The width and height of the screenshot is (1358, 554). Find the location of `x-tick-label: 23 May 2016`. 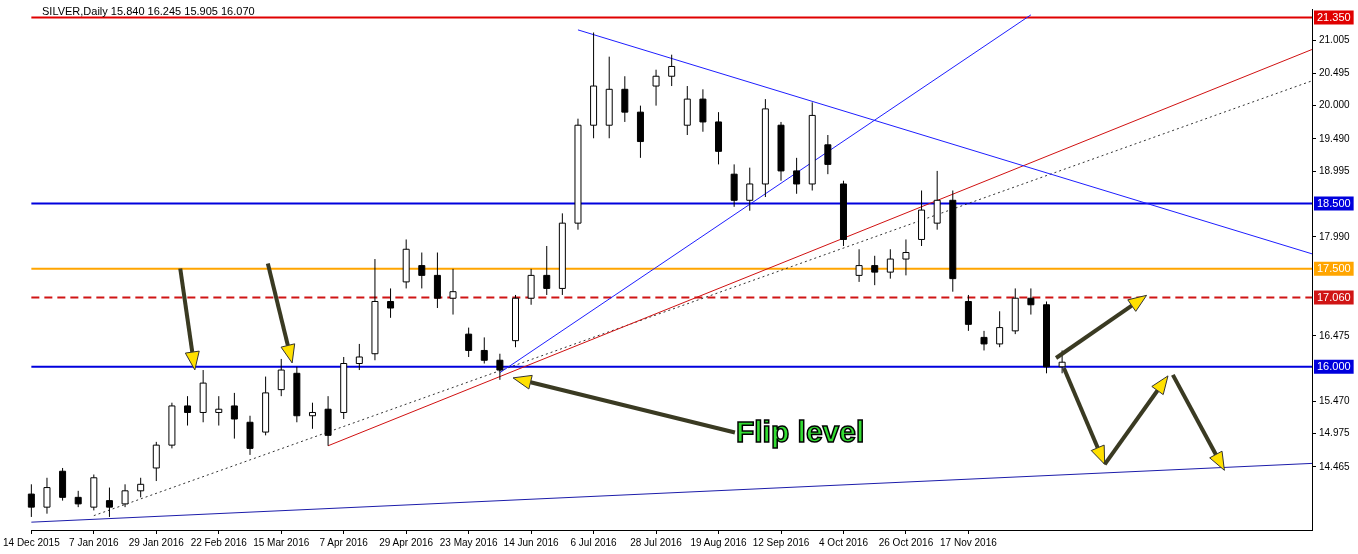

x-tick-label: 23 May 2016 is located at coordinates (468, 542).